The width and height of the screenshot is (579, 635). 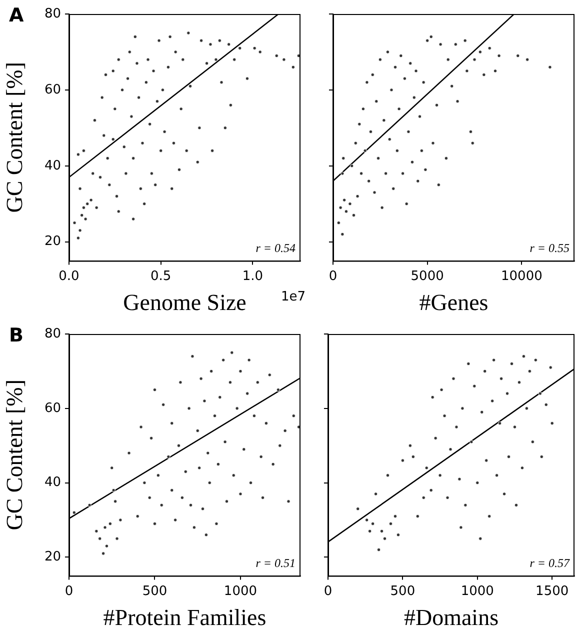 I want to click on x-tick-label: 1.0, so click(x=253, y=276).